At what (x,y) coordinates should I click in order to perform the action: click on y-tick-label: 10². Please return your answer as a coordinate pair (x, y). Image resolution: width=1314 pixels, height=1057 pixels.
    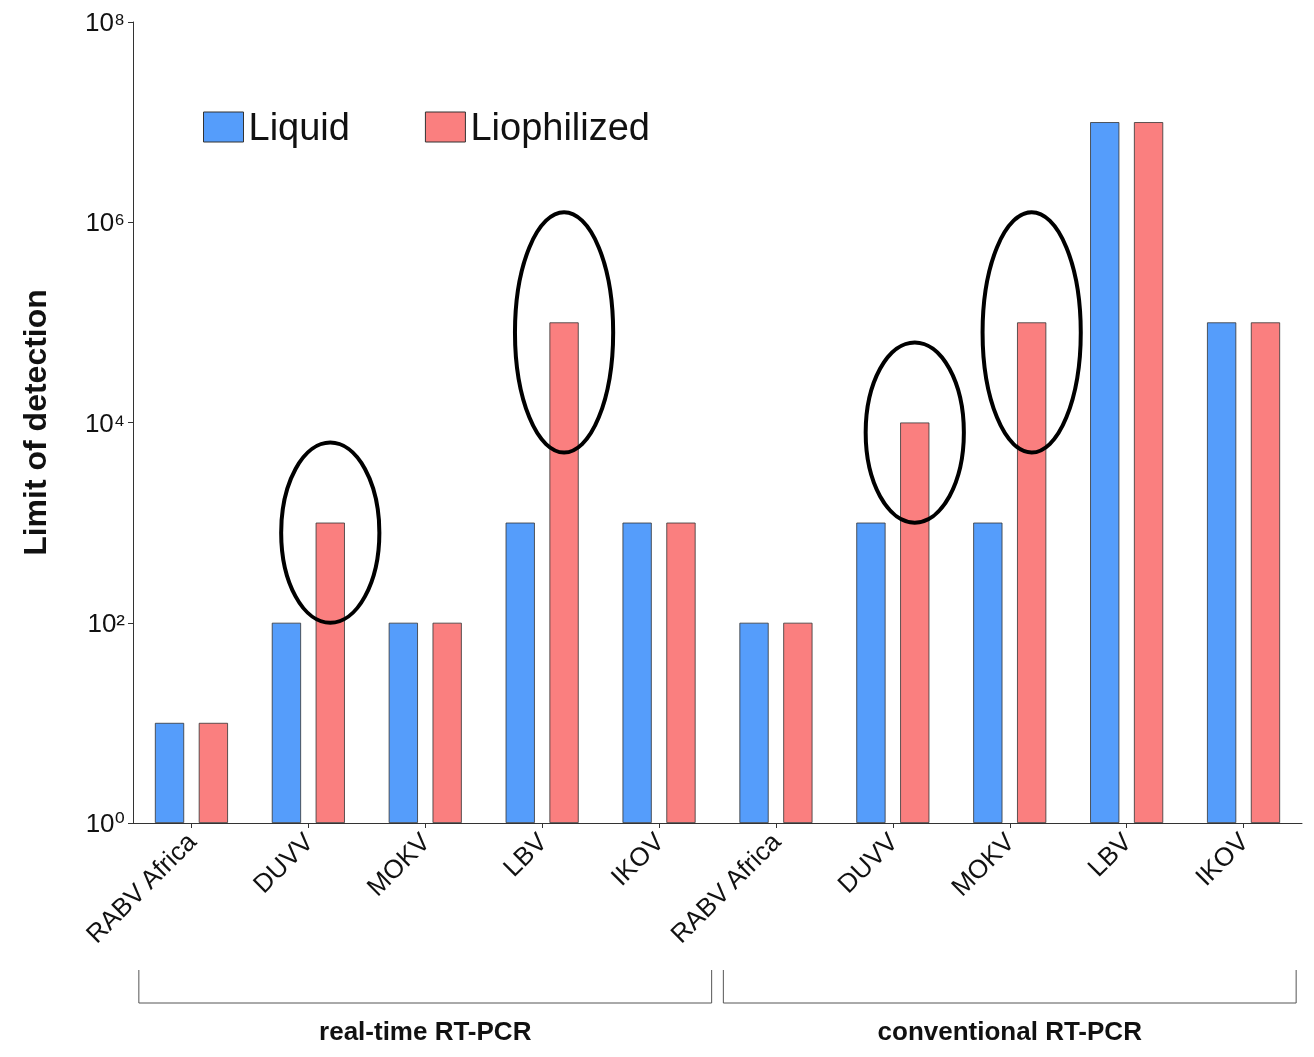
    Looking at the image, I should click on (106, 622).